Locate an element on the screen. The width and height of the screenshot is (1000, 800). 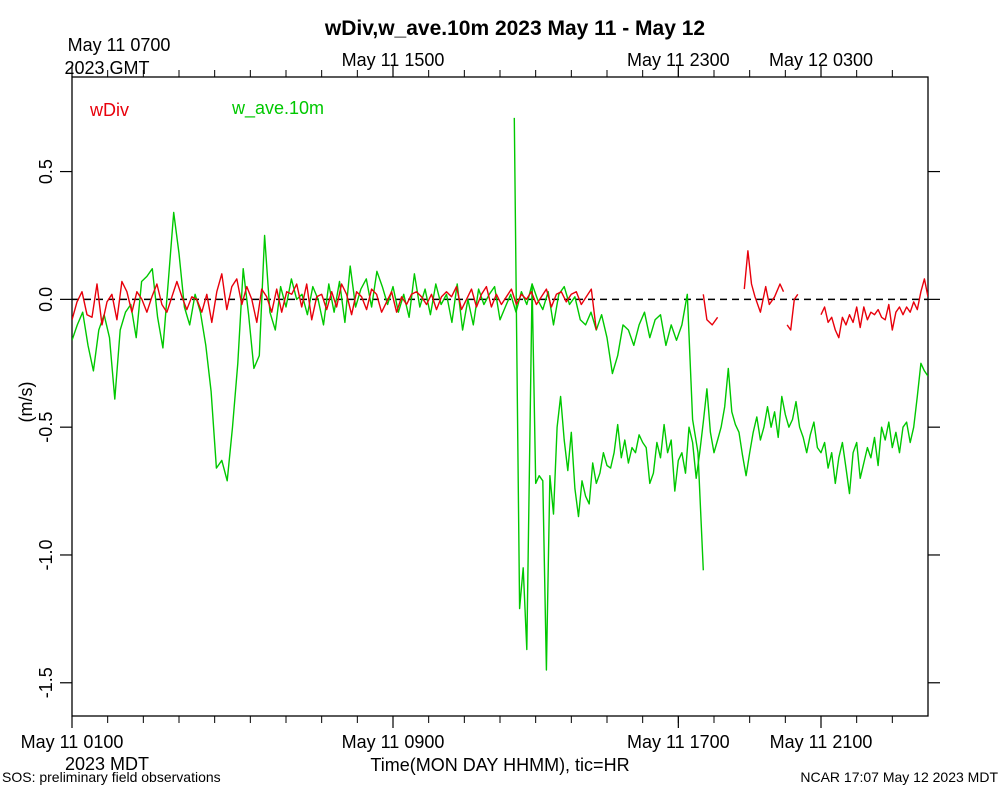
y-tick-label: -1.0 is located at coordinates (46, 554).